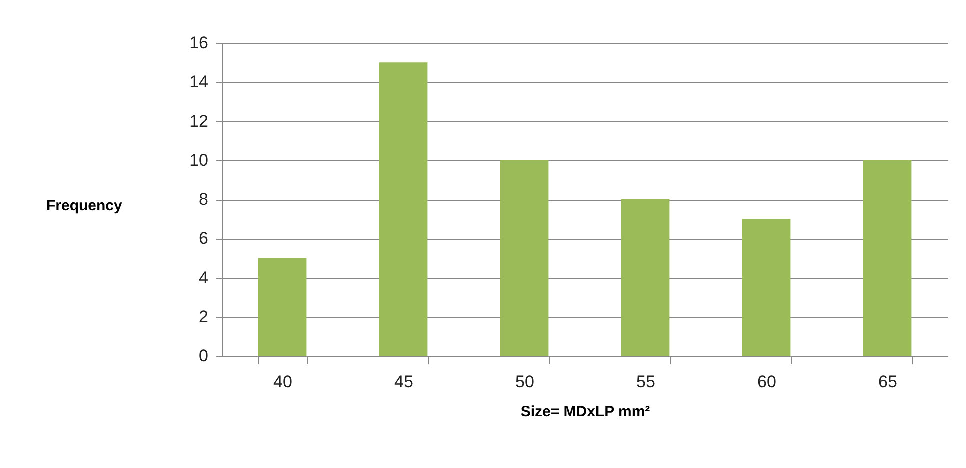 The image size is (966, 468). What do you see at coordinates (199, 121) in the screenshot?
I see `y-tick-label: 12` at bounding box center [199, 121].